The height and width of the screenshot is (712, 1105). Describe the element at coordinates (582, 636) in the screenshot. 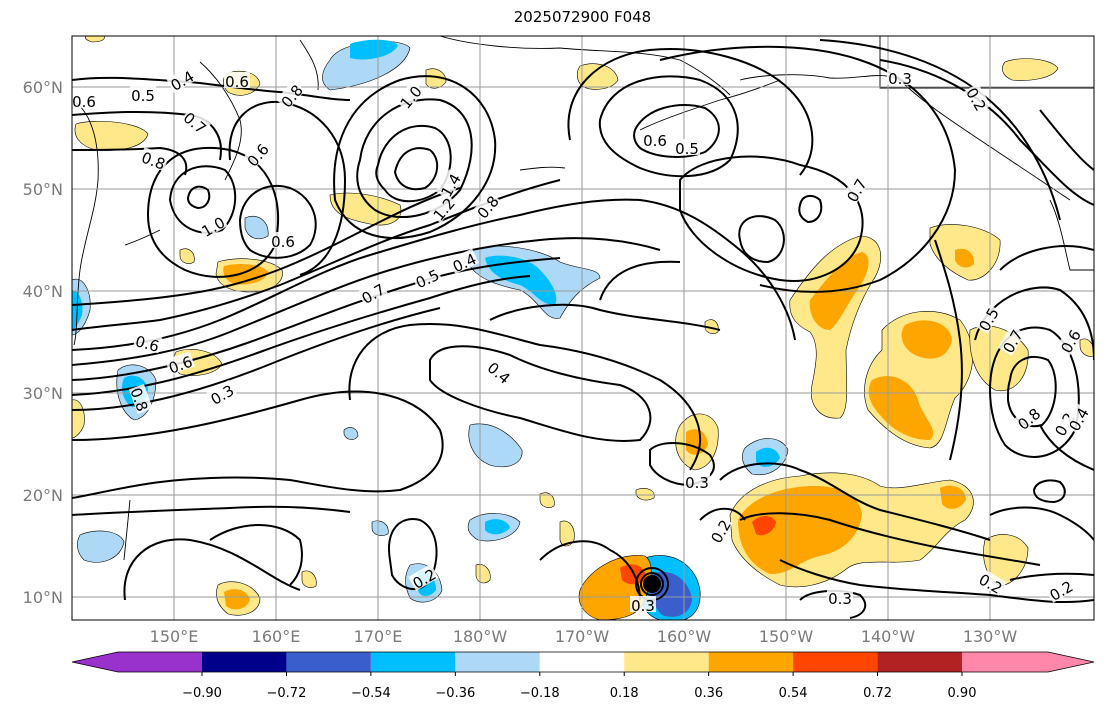

I see `lon-label: 170°W` at that location.